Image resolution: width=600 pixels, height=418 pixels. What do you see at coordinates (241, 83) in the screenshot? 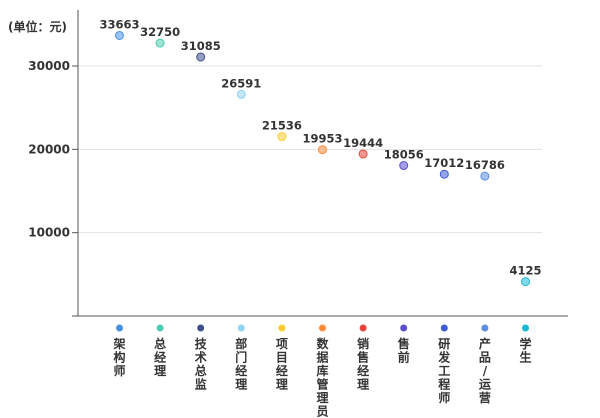
I see `data-label: 26591` at bounding box center [241, 83].